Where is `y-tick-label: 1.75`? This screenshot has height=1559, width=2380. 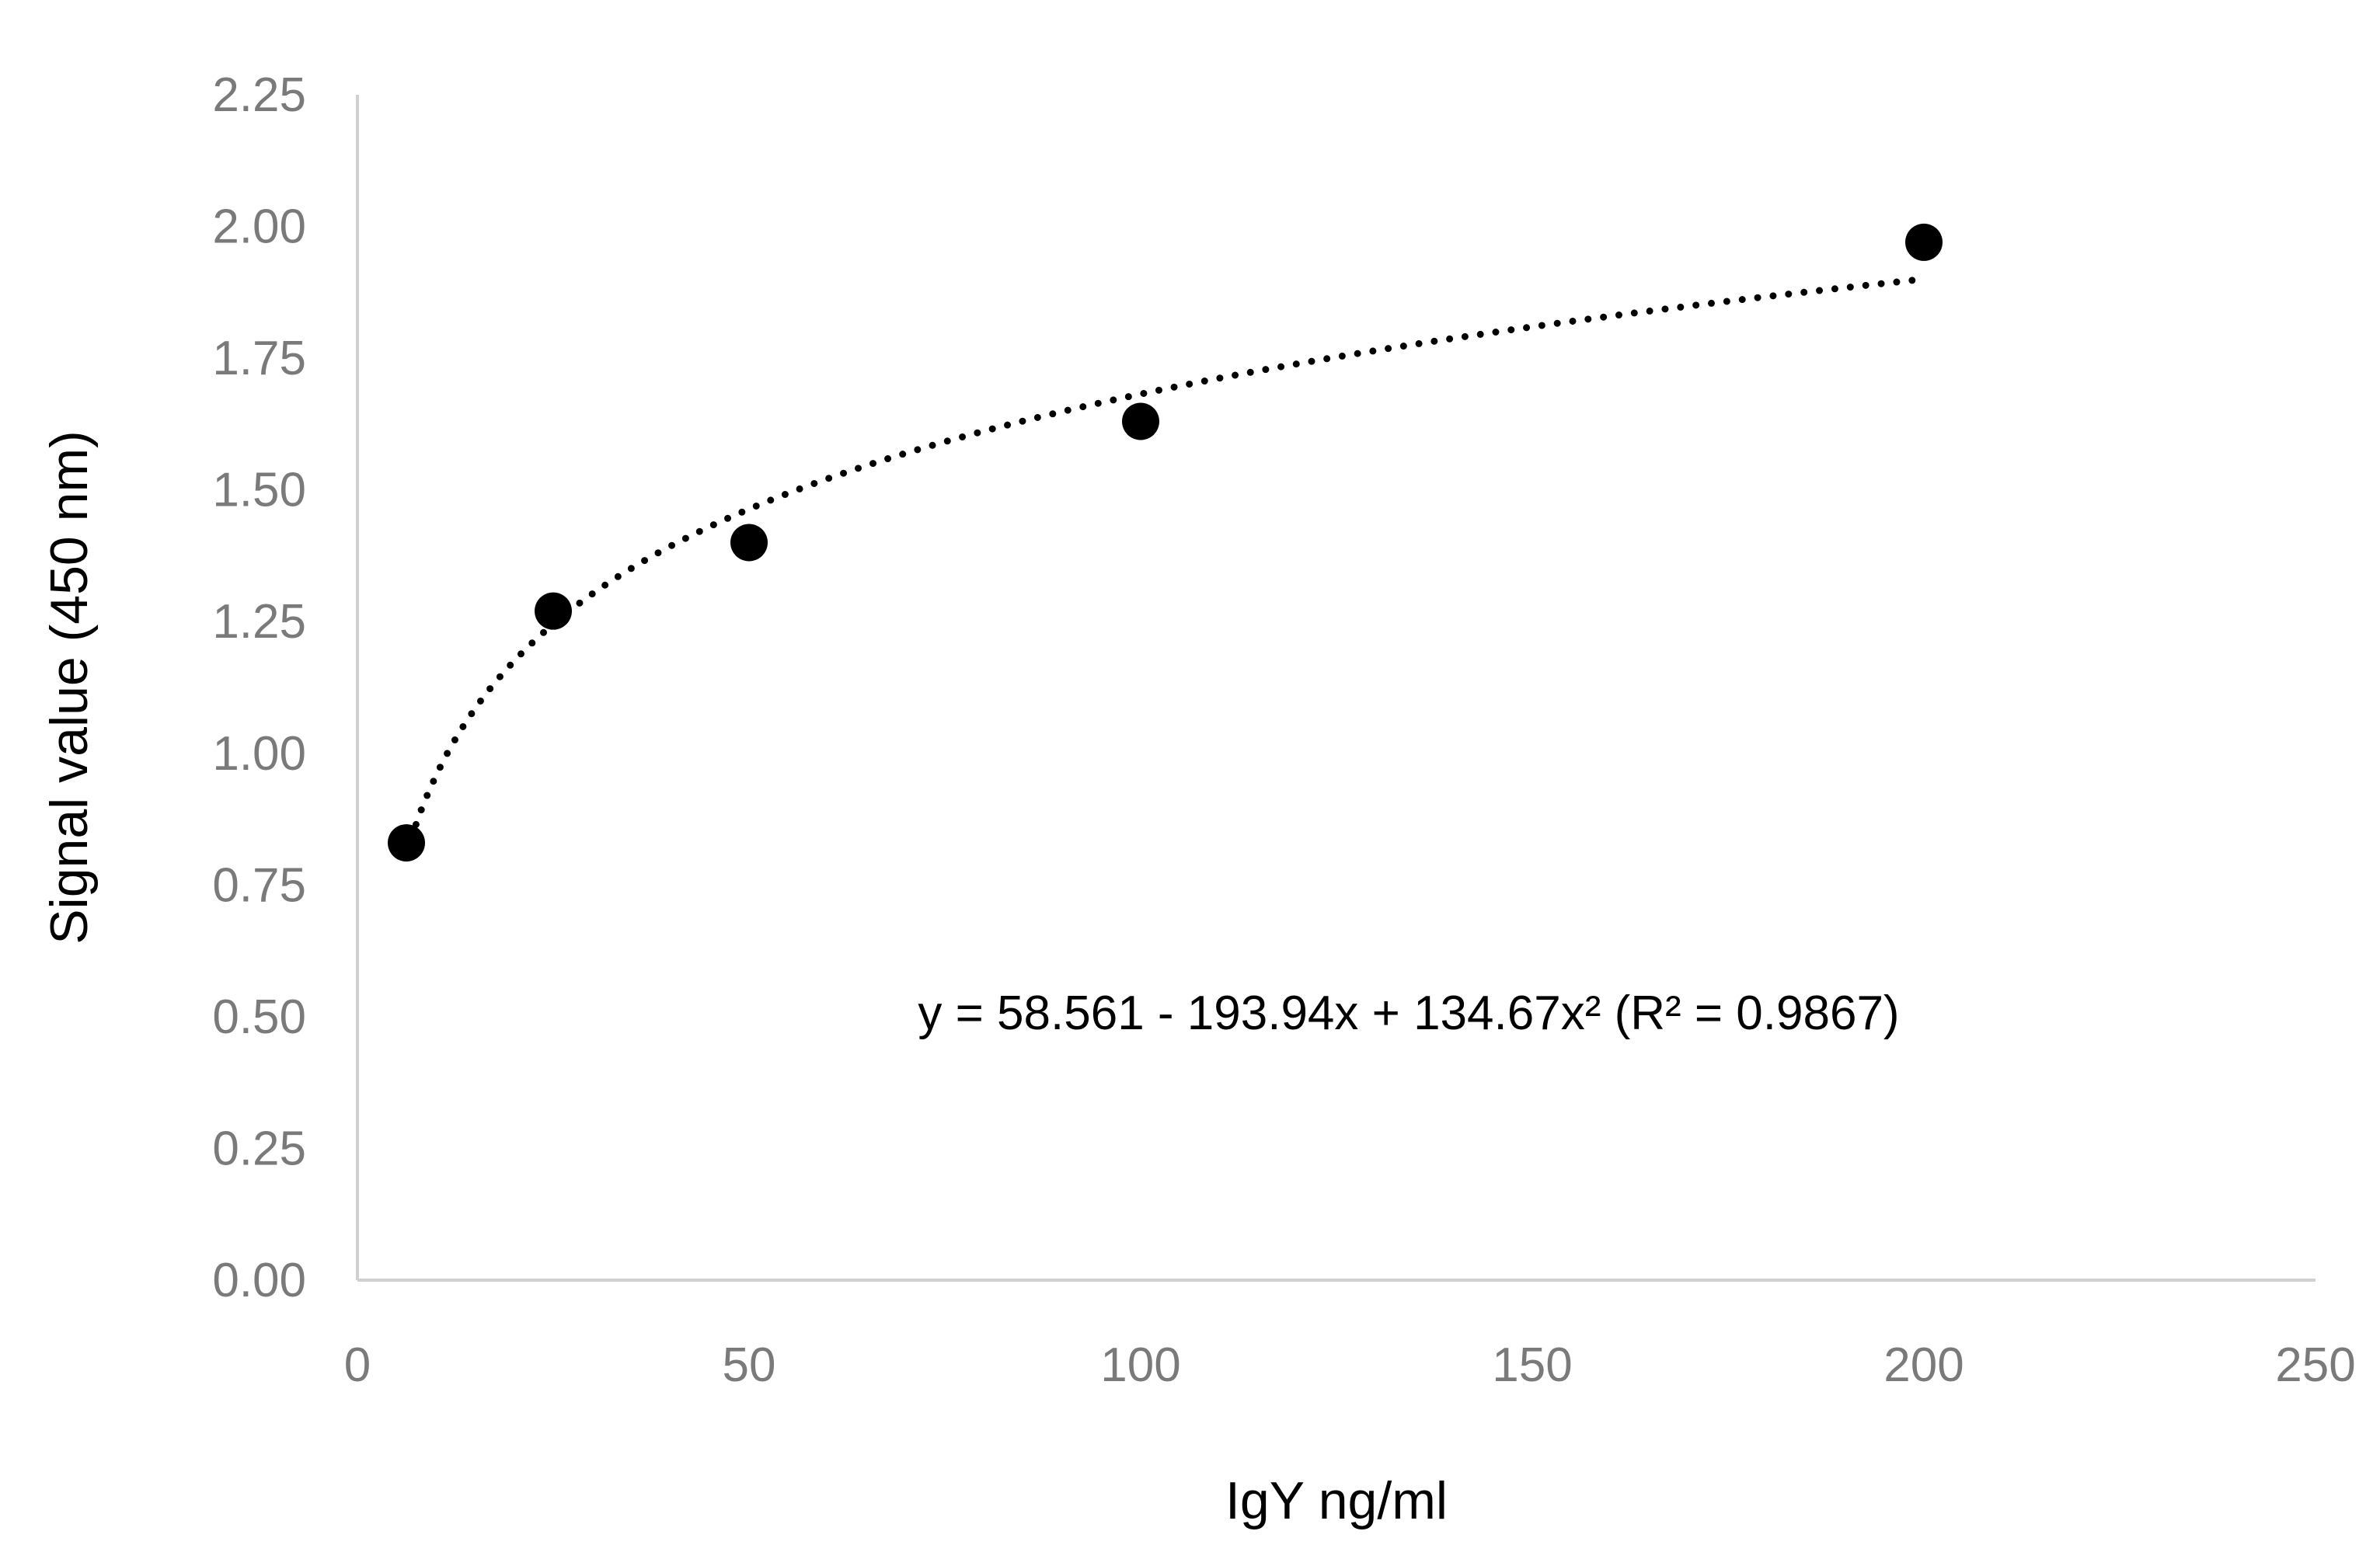 y-tick-label: 1.75 is located at coordinates (259, 358).